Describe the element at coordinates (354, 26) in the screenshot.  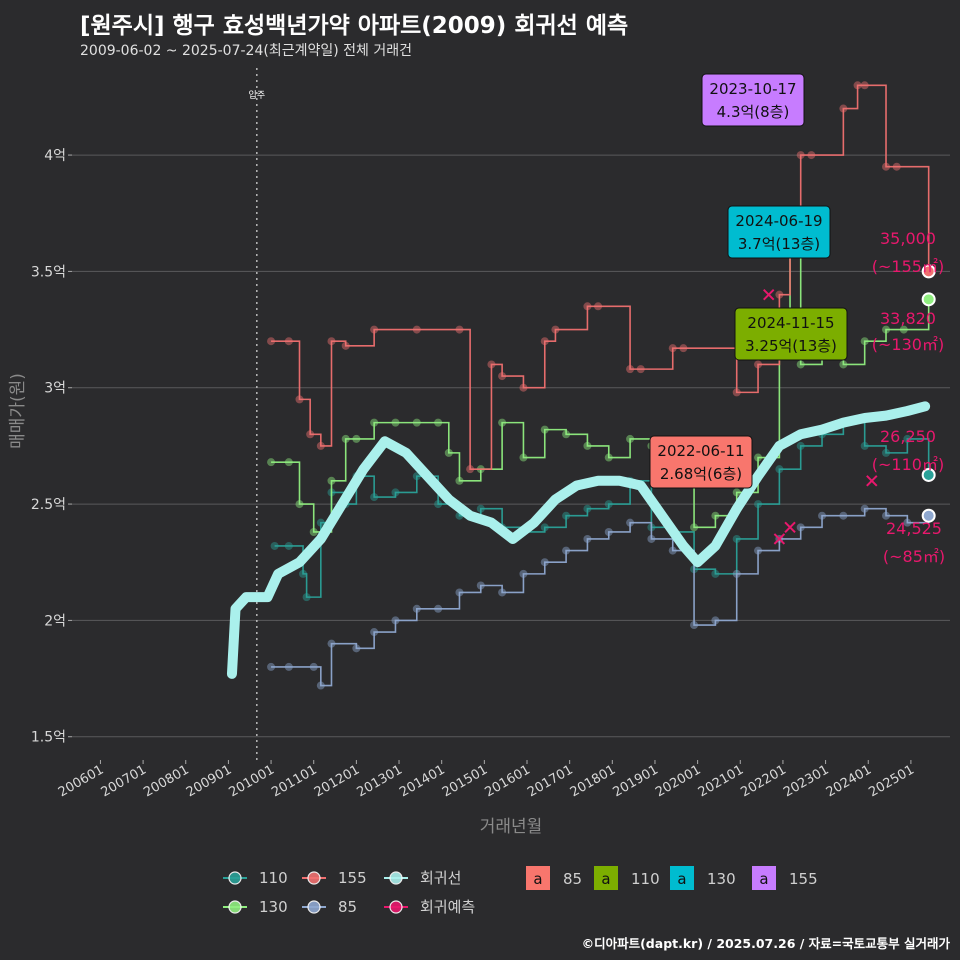
I see `chart-title: [원주시] 행구 효성백년가약 아파트(2009) 회귀선 예측` at that location.